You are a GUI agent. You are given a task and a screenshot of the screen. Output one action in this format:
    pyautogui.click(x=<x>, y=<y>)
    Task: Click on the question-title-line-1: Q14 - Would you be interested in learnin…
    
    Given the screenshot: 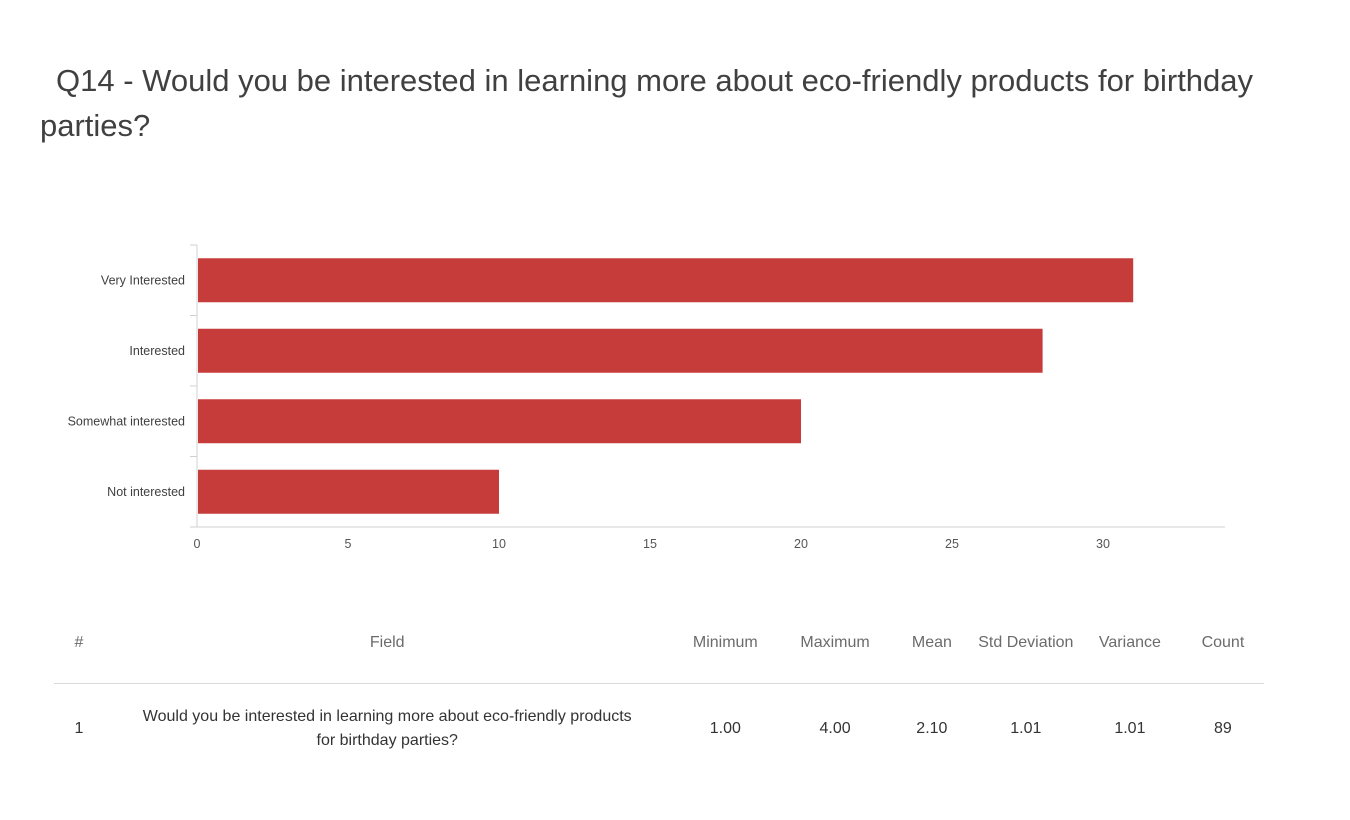 What is the action you would take?
    pyautogui.click(x=655, y=80)
    